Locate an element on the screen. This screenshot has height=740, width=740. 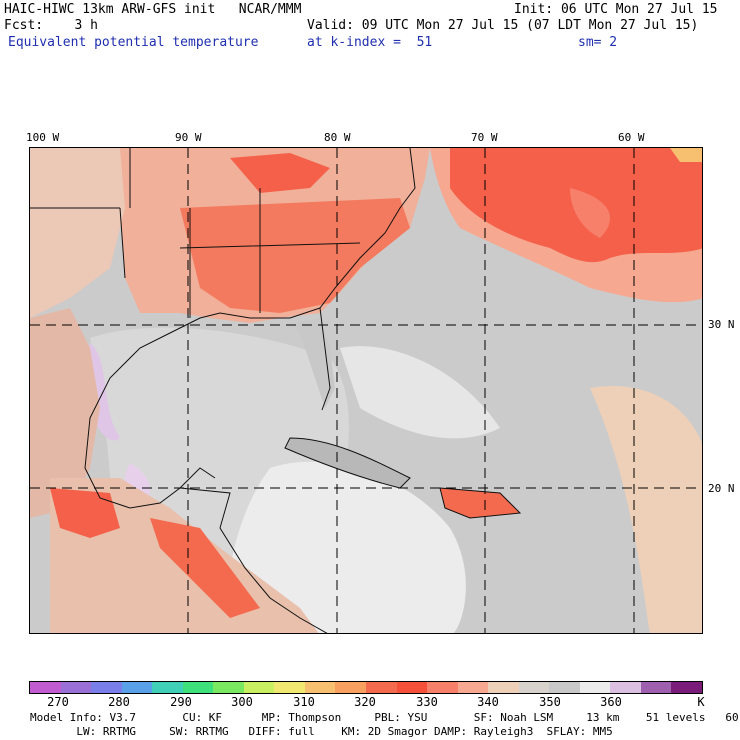
veracruz-hot is located at coordinates (85, 513).